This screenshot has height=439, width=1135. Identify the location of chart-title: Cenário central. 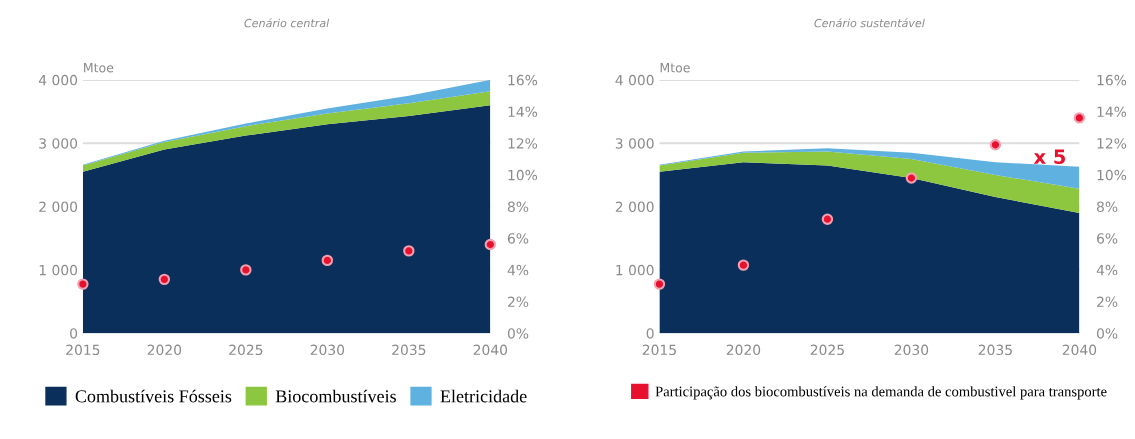
(287, 23).